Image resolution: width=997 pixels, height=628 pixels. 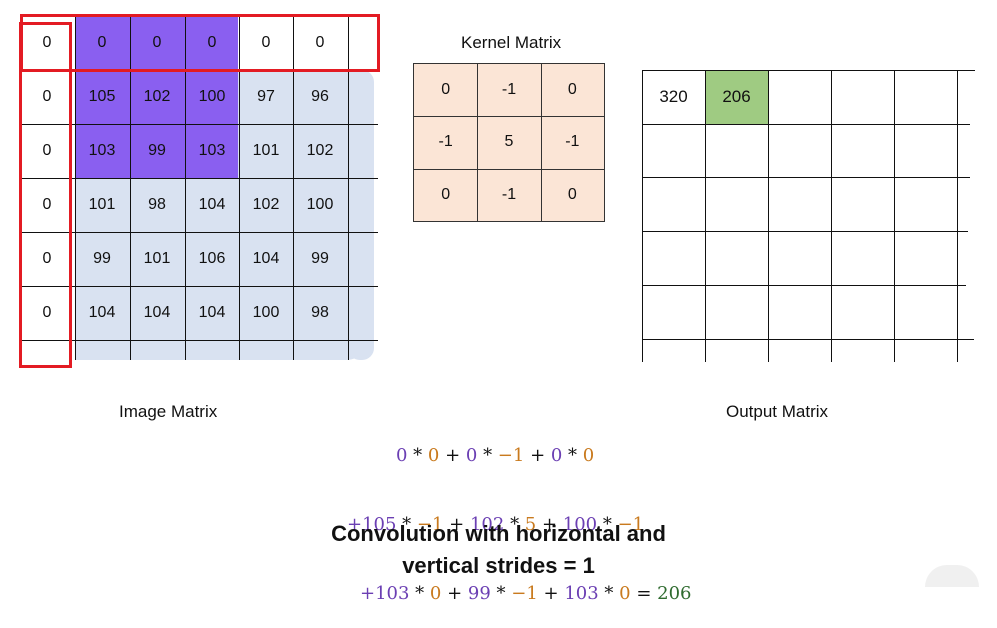 I want to click on formula-term: 206, so click(x=674, y=593).